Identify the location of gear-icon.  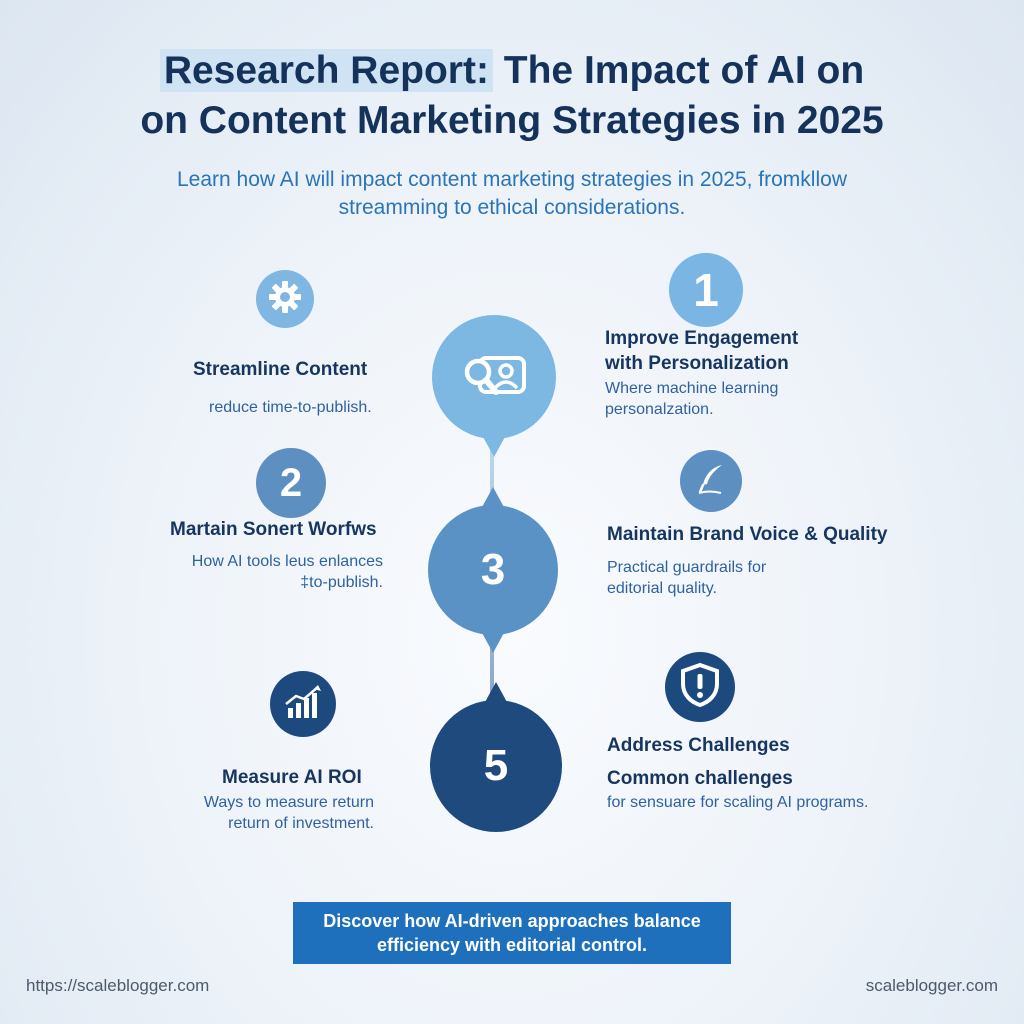
(285, 299).